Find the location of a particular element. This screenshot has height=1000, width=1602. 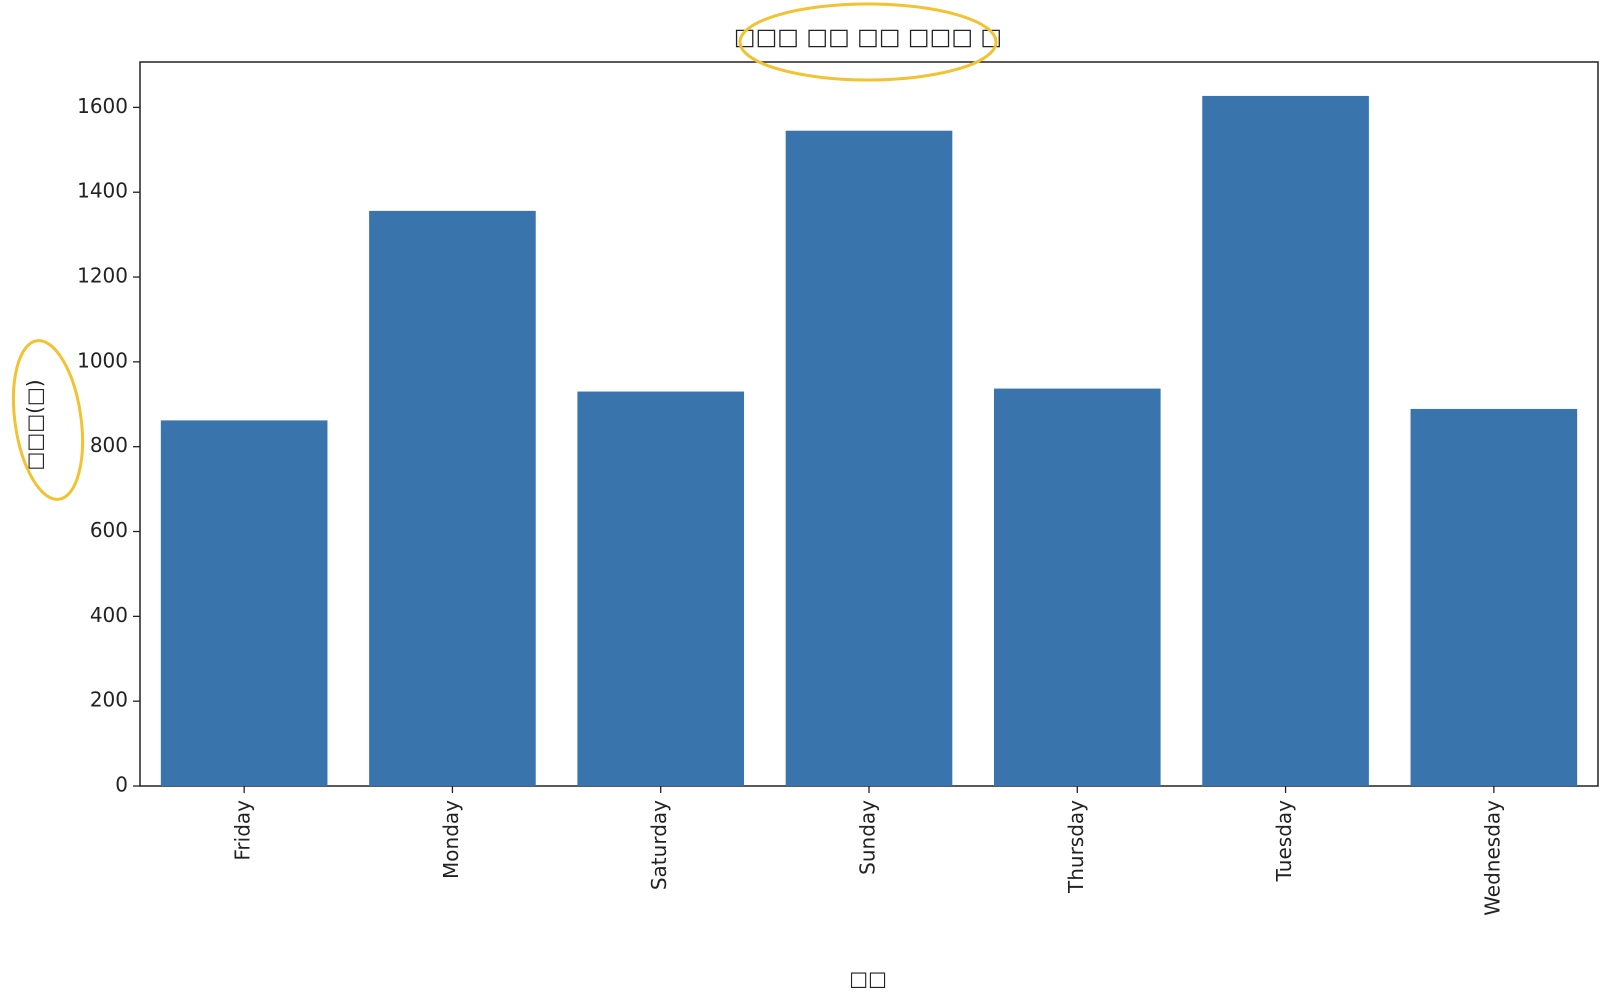

x-tick-label: Thursday is located at coordinates (1076, 847).